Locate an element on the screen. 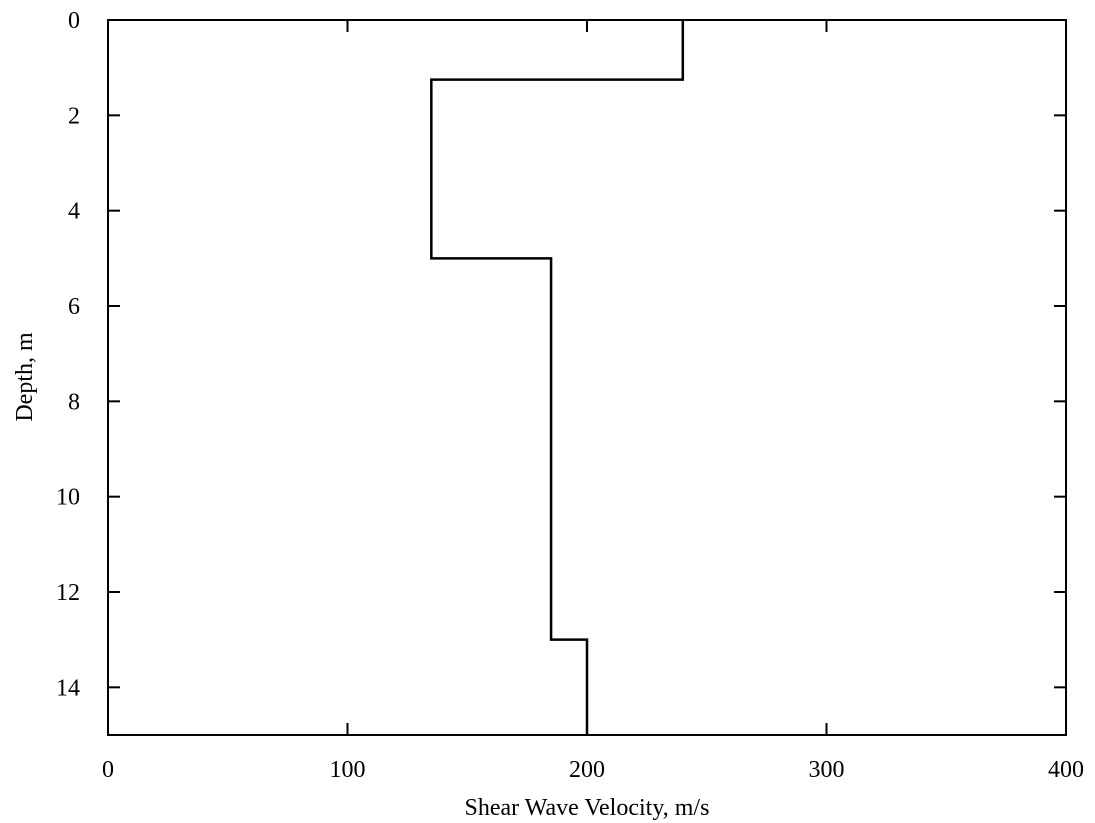  y-tick-label: 8 is located at coordinates (74, 402).